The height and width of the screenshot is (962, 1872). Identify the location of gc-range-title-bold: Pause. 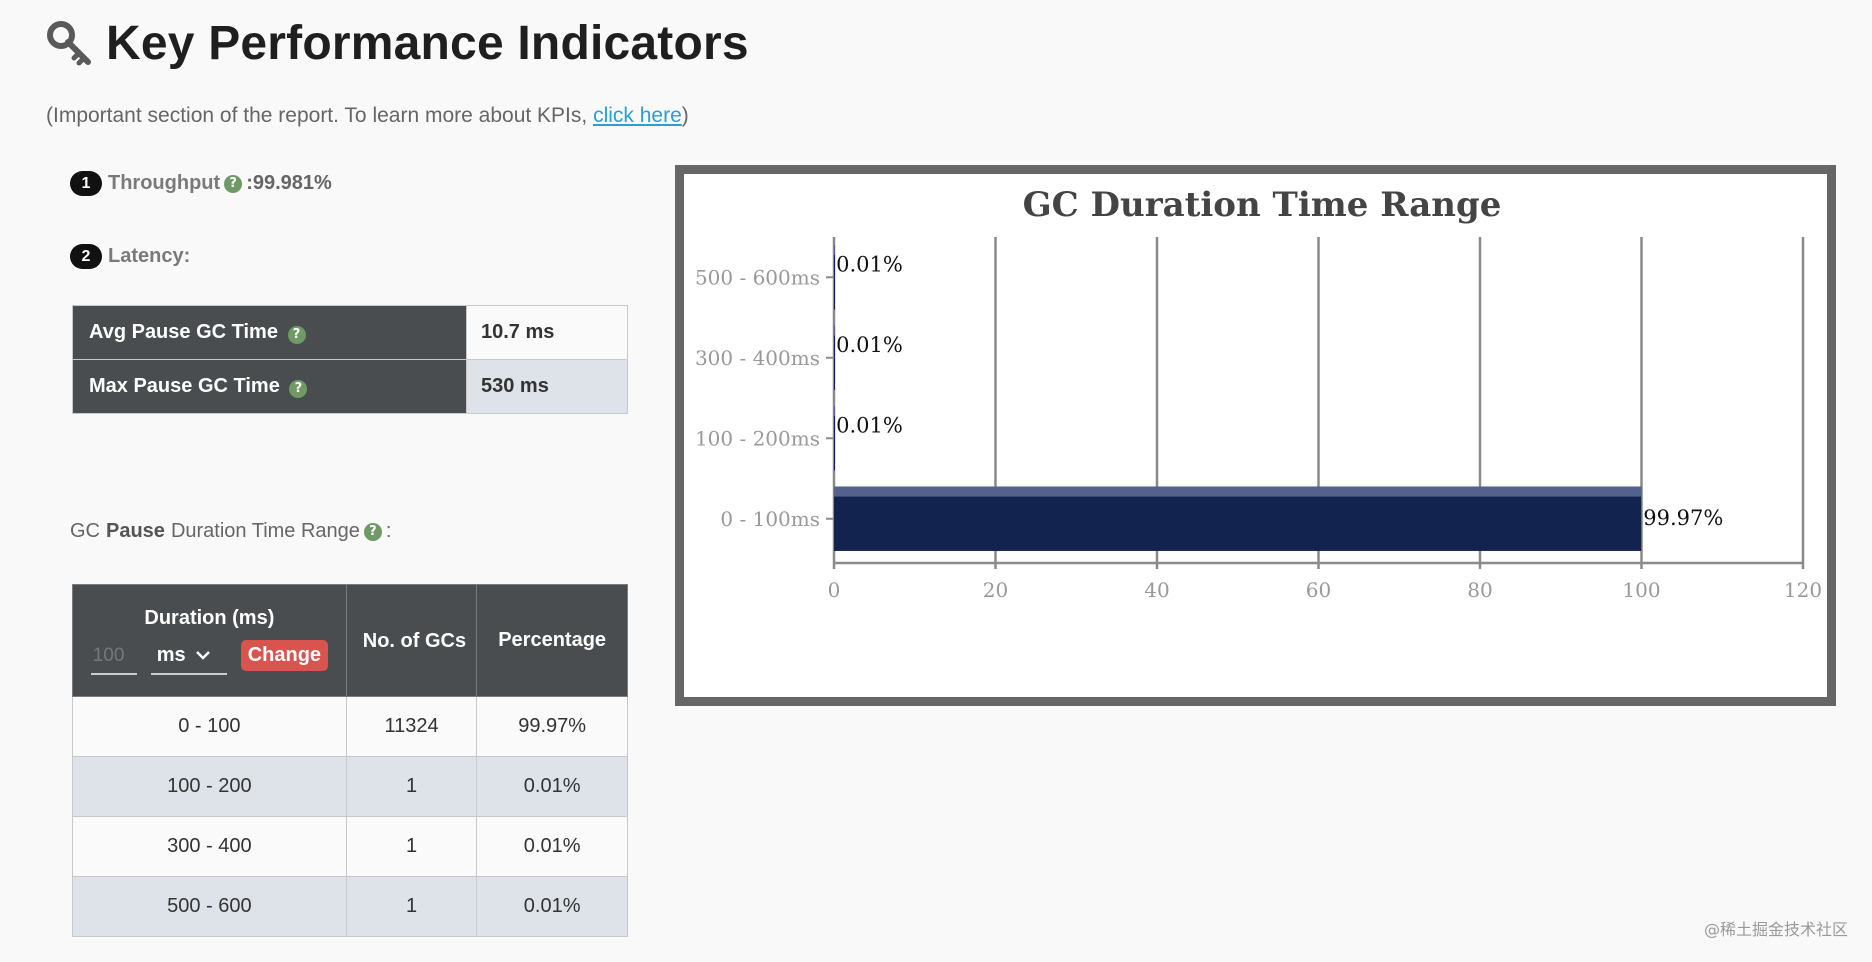
(135, 531).